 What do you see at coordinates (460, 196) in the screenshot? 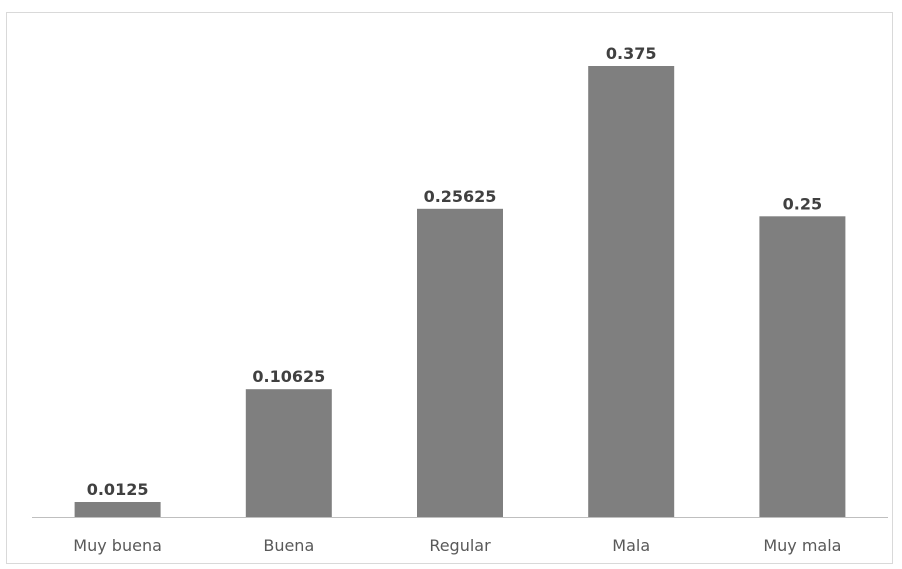
I see `data-label: 0.25625` at bounding box center [460, 196].